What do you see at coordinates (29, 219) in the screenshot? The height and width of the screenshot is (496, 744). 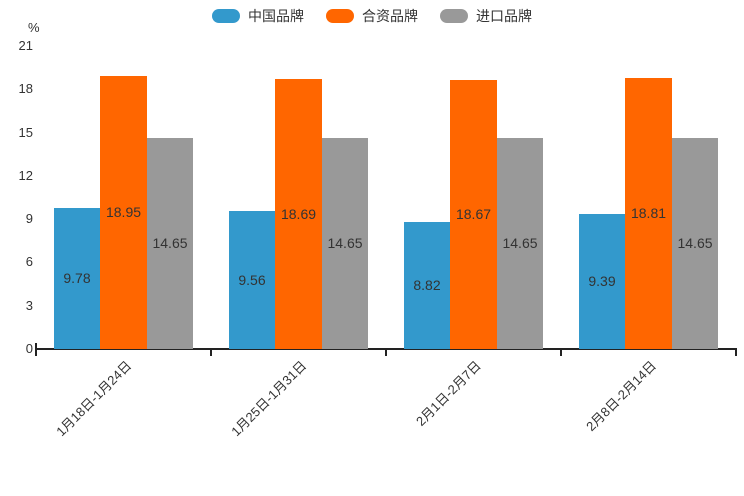 I see `y-axis-tick-label: 9` at bounding box center [29, 219].